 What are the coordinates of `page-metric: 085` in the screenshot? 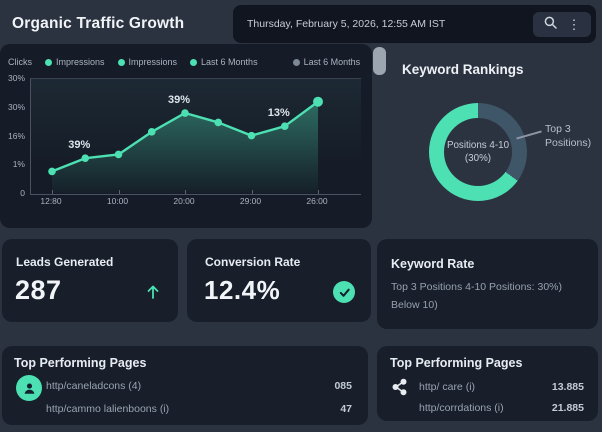 It's located at (343, 386).